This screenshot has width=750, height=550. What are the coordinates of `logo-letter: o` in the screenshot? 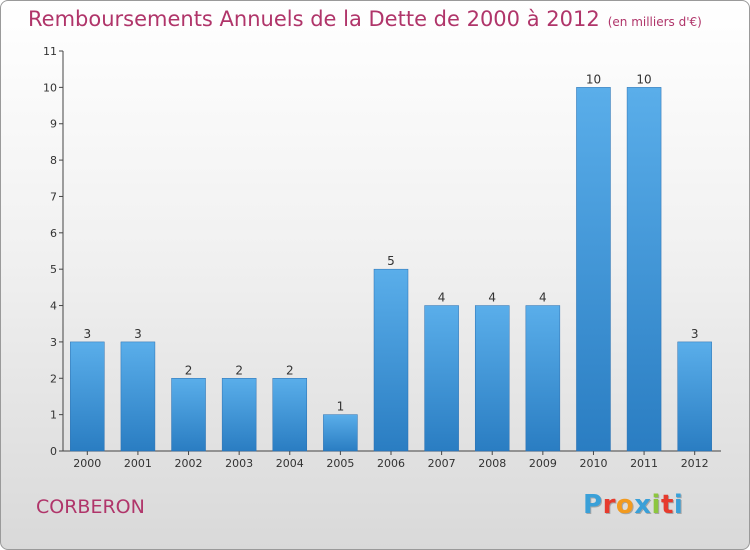 It's located at (625, 505).